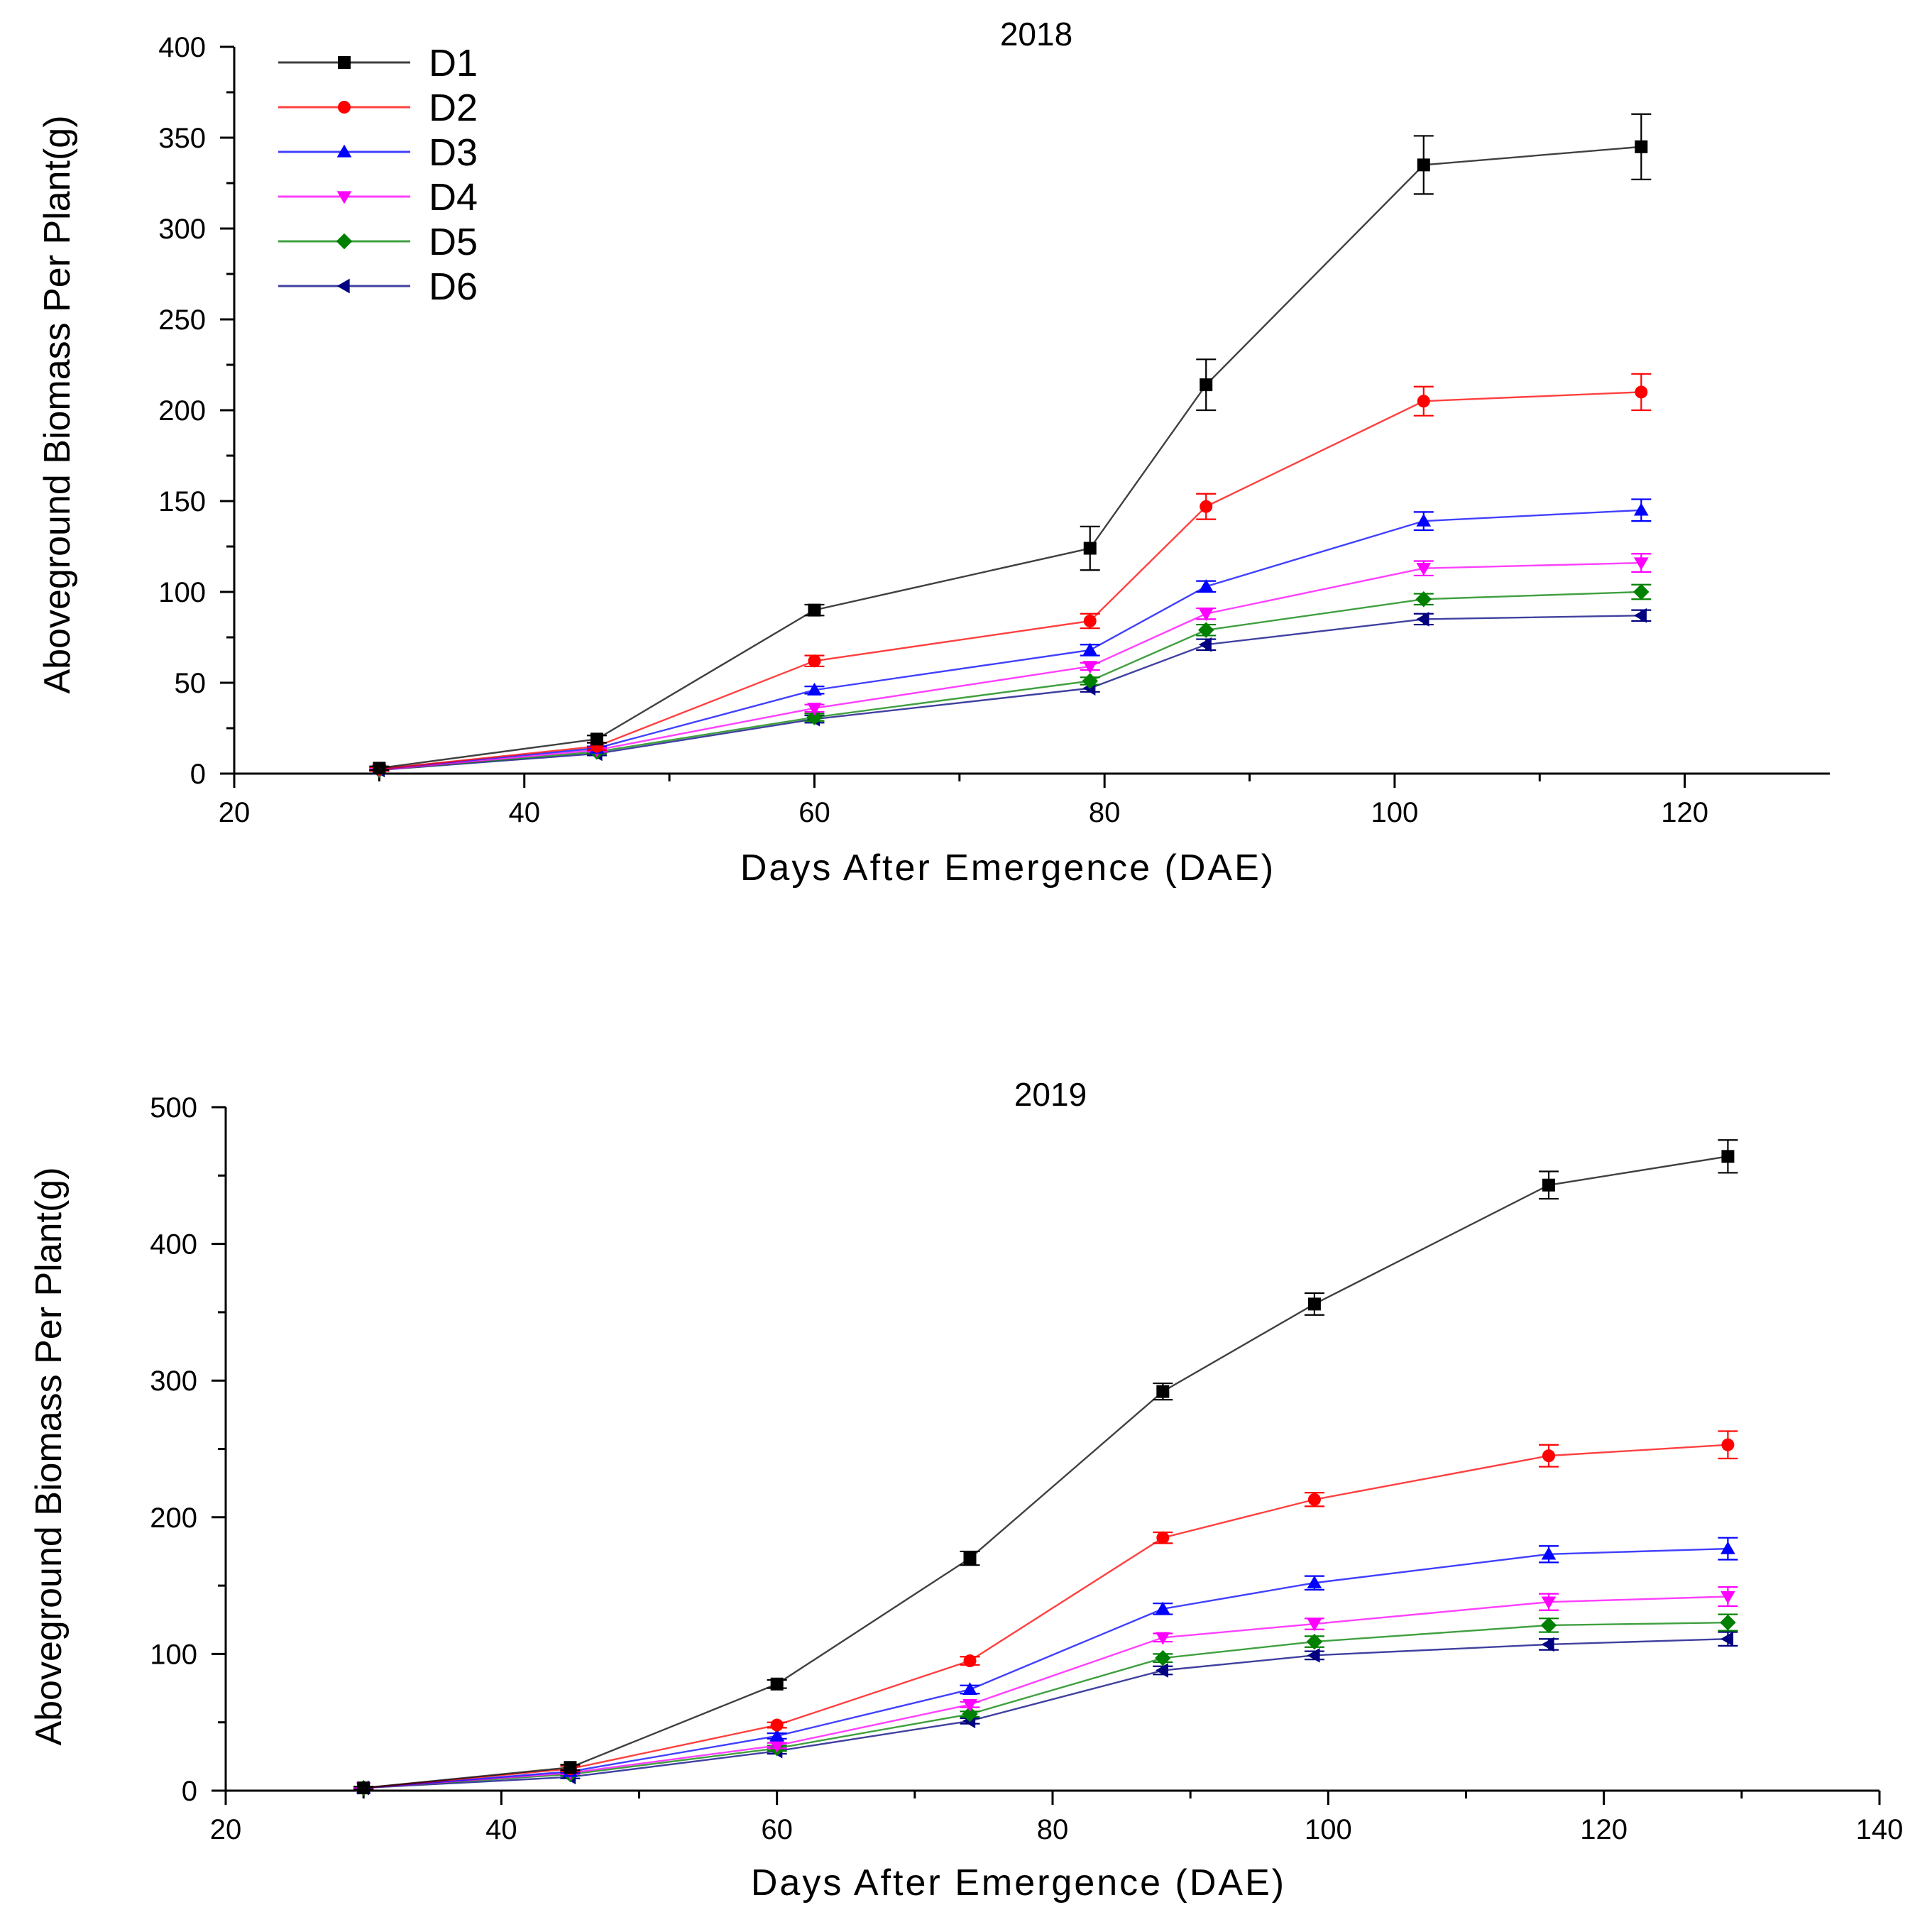  I want to click on y-tick-label: 0, so click(189, 1791).